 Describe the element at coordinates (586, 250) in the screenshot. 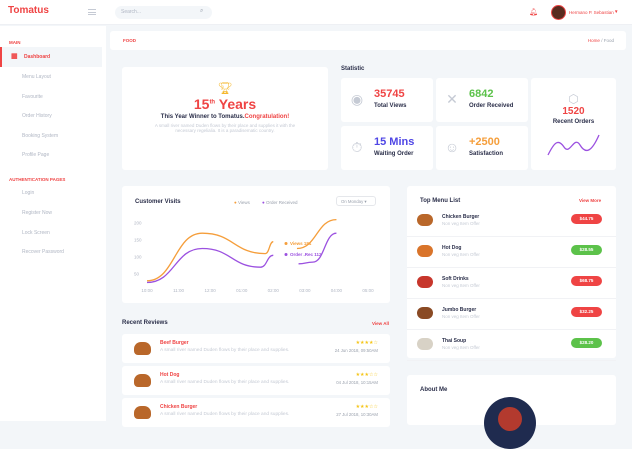

I see `price-badge: $28.55` at that location.